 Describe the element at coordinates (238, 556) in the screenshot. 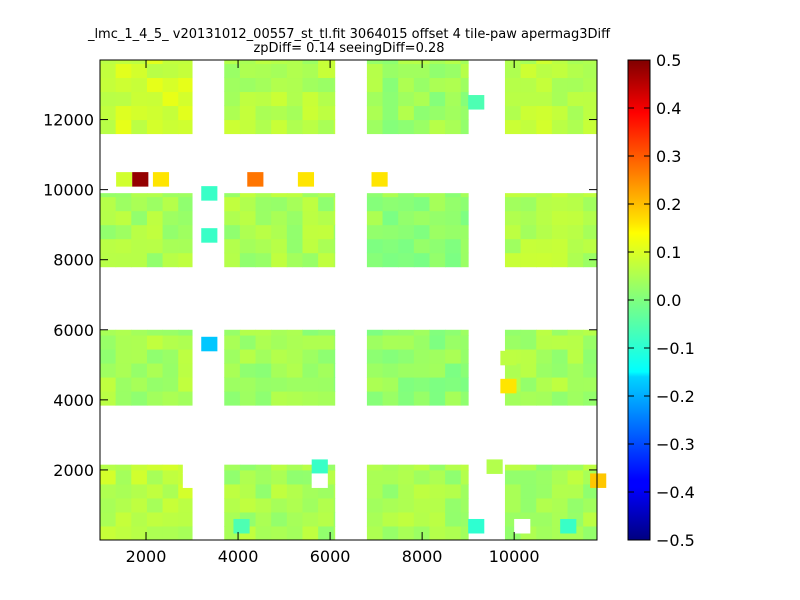

I see `x-tick-label: 4000` at that location.